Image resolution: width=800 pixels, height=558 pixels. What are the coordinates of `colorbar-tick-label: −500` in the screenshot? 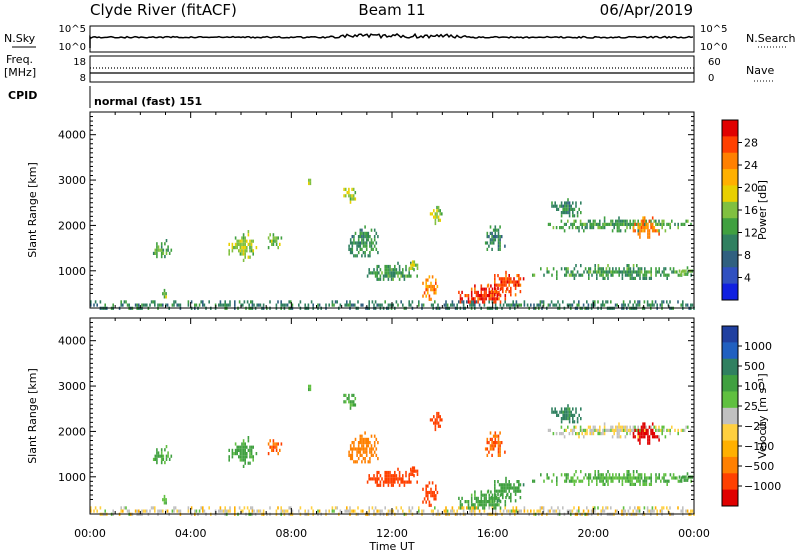 It's located at (759, 466).